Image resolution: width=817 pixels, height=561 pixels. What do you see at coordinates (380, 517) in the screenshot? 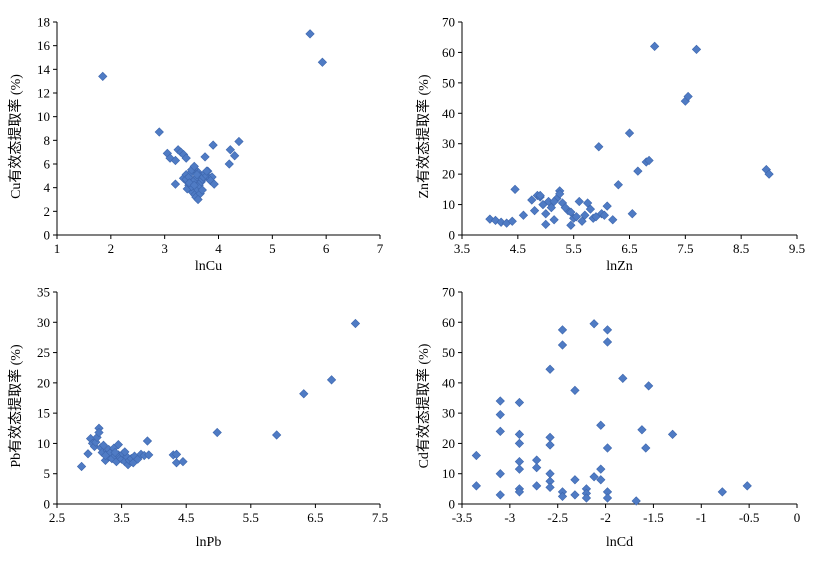
I see `pb-x-tick-label: 7.5` at bounding box center [380, 517].